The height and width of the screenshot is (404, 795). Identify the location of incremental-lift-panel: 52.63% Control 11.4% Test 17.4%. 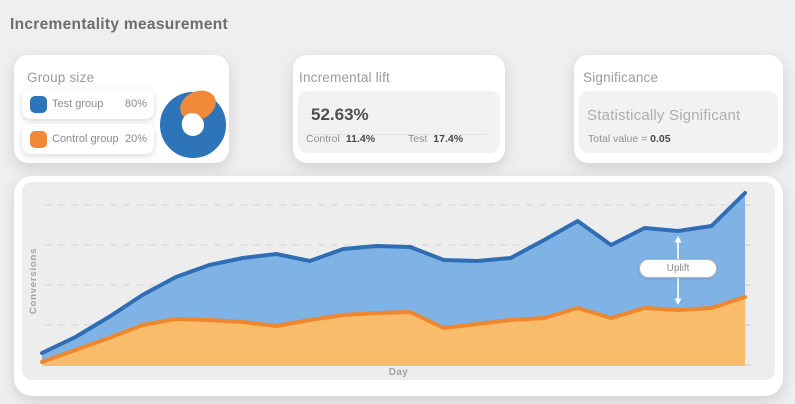
(399, 122).